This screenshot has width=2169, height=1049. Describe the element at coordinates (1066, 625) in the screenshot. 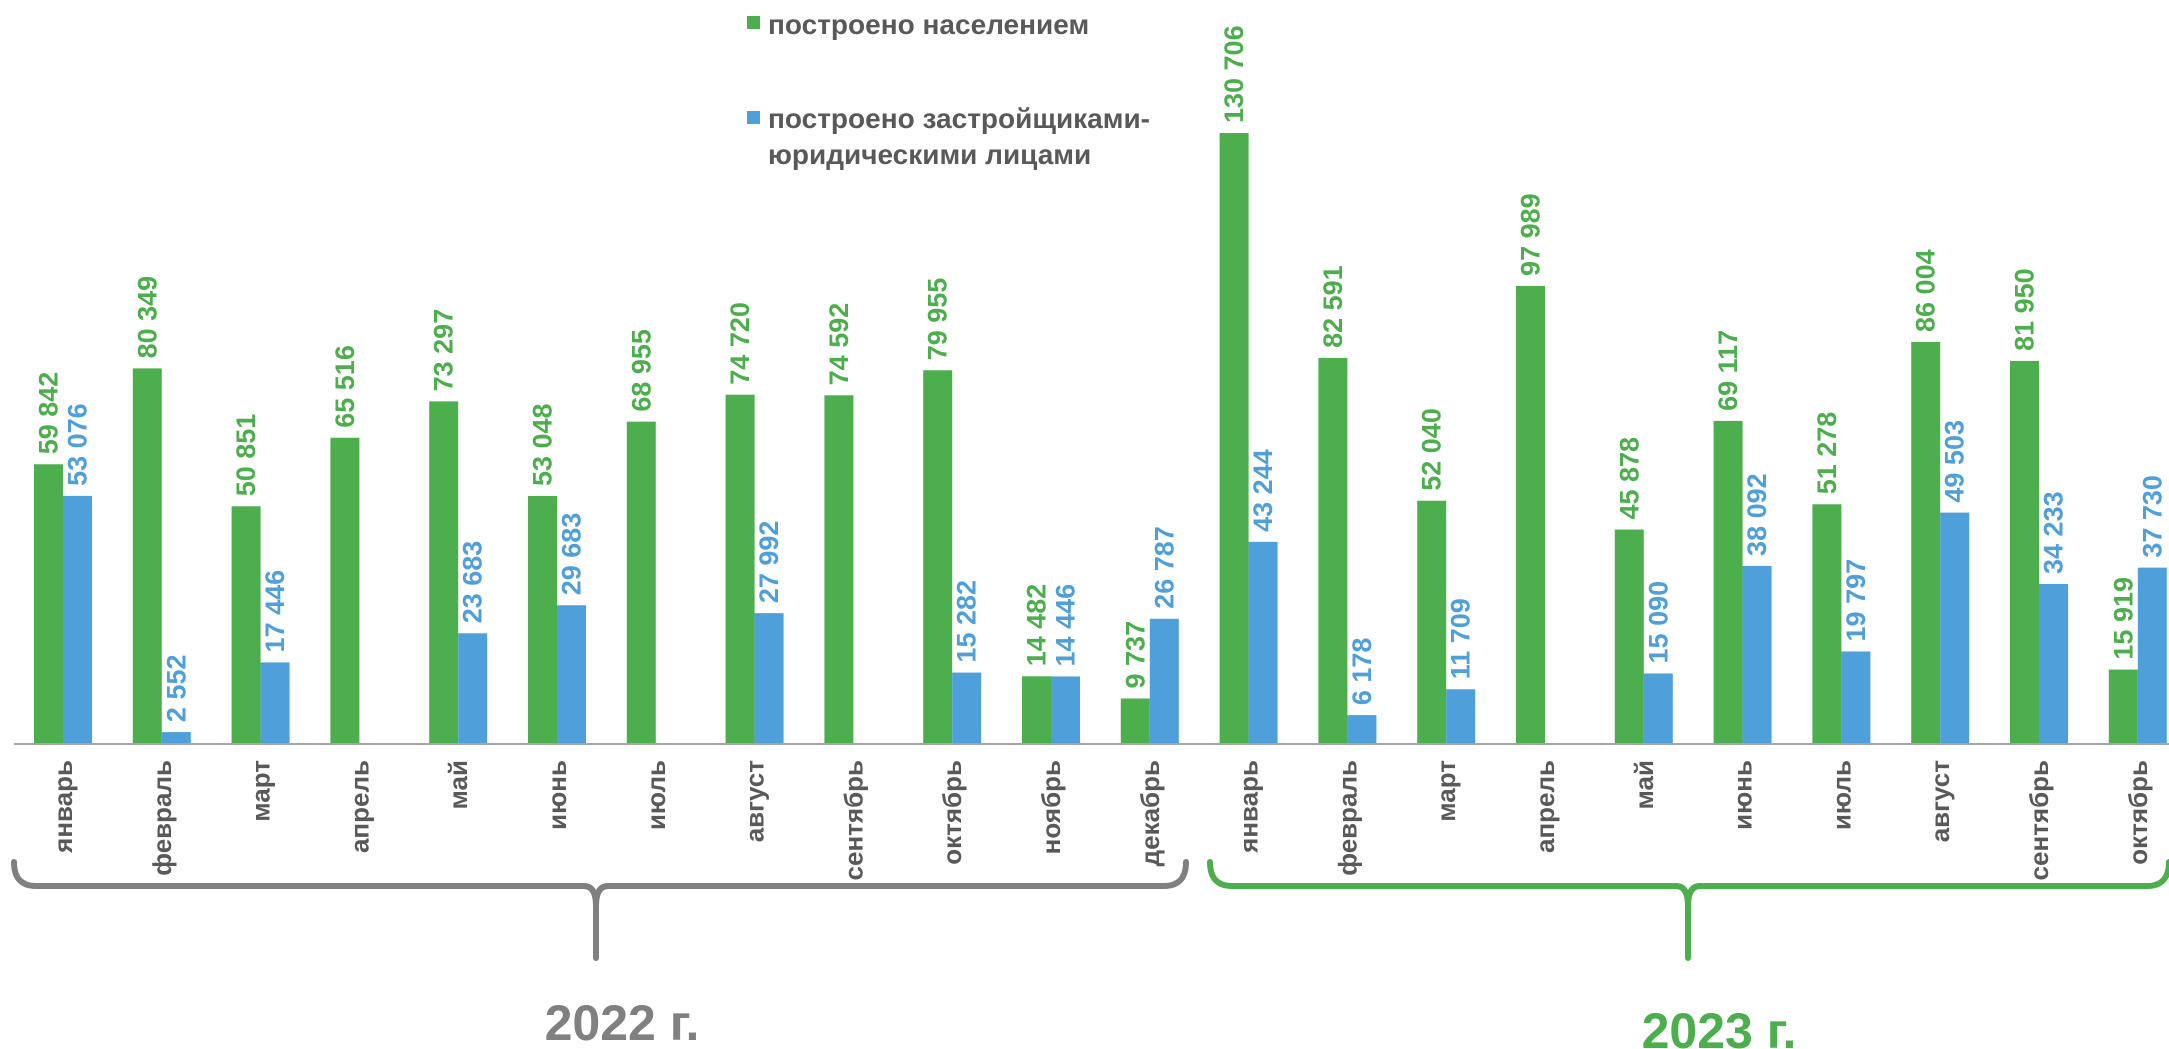

I see `value-label-developers: 14 446` at that location.